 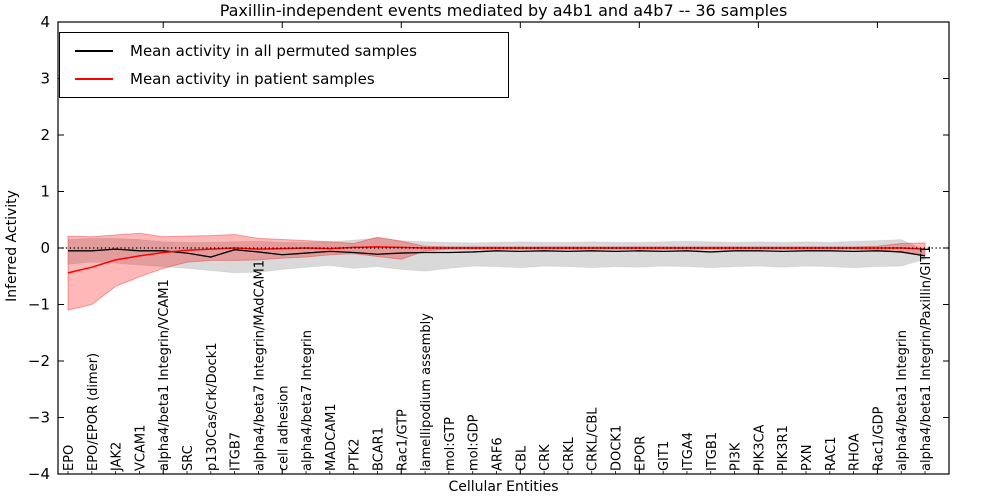 What do you see at coordinates (497, 253) in the screenshot?
I see `permuted-mean-line` at bounding box center [497, 253].